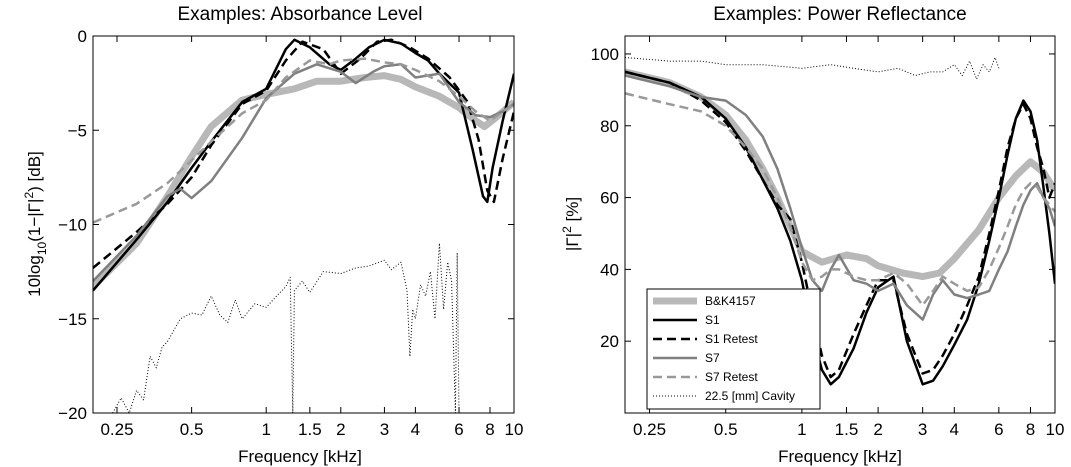 Image resolution: width=1071 pixels, height=467 pixels. Describe the element at coordinates (712, 358) in the screenshot. I see `legend-label: S7` at that location.